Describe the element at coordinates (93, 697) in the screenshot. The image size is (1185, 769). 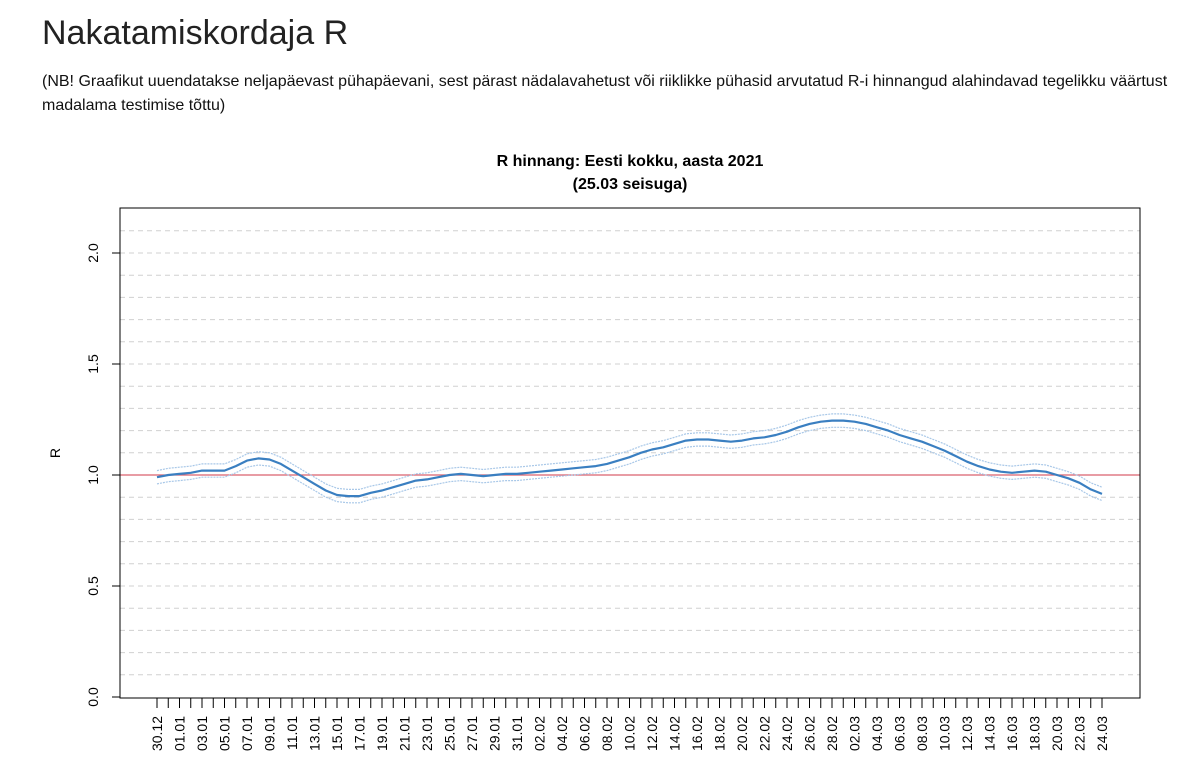
I see `y-tick-label: 0.0` at that location.